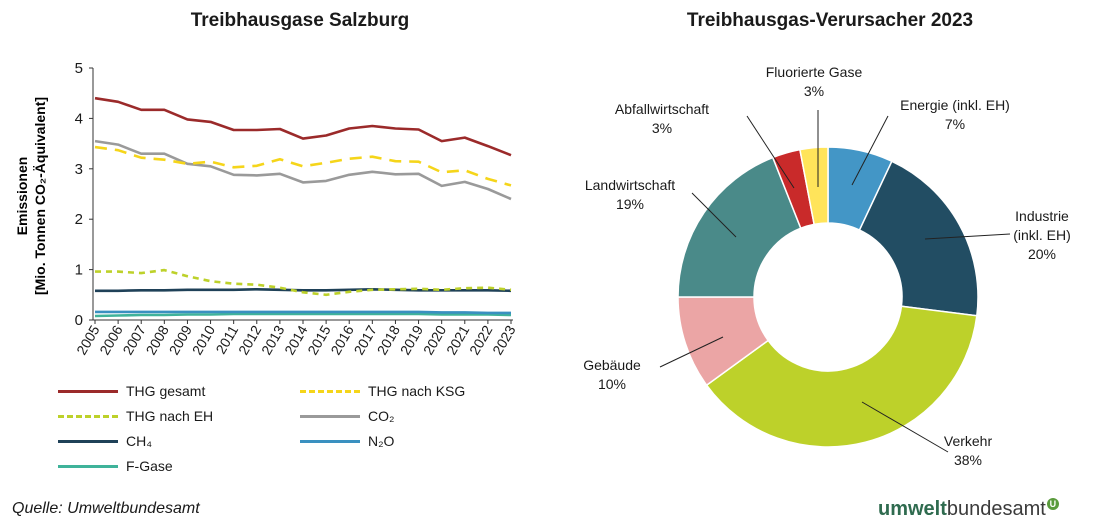 Image resolution: width=1100 pixels, height=525 pixels. I want to click on donut-label-value: 10%, so click(612, 384).